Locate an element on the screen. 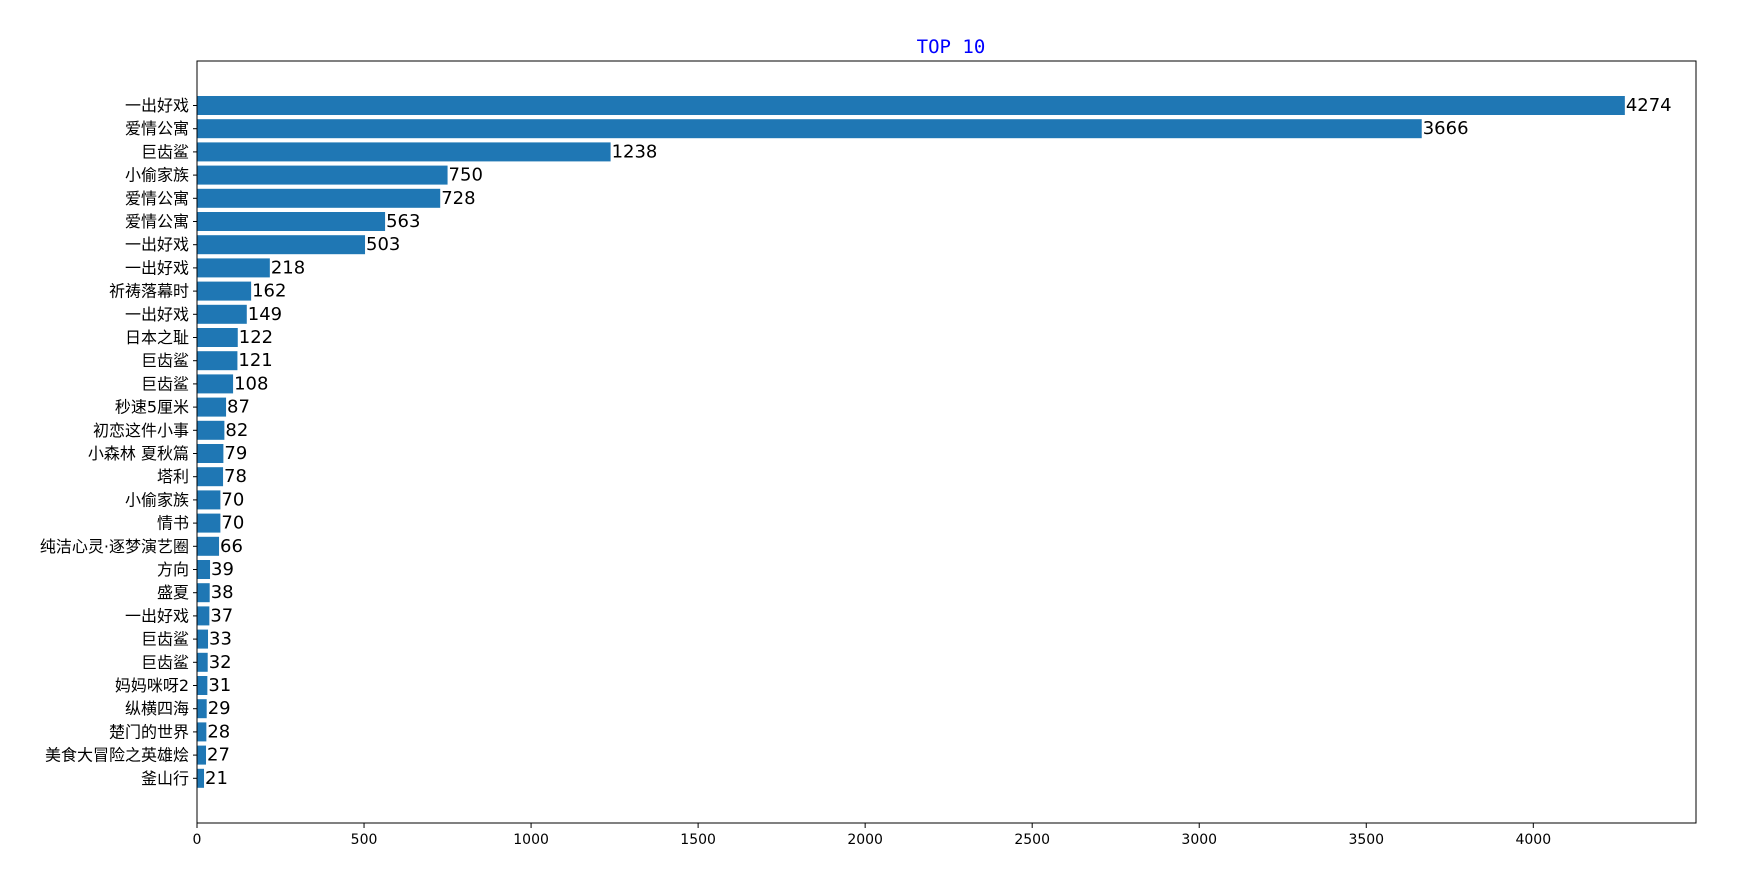 Image resolution: width=1751 pixels, height=887 pixels. ytick-label: 日本之耻 is located at coordinates (157, 337).